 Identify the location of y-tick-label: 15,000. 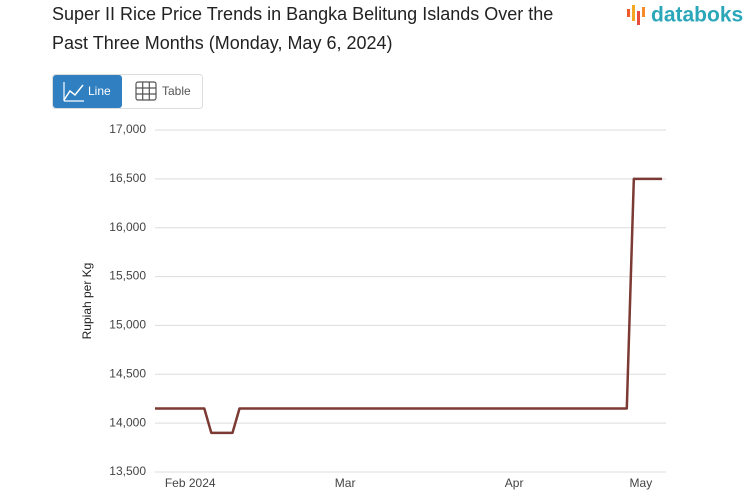
(127, 325).